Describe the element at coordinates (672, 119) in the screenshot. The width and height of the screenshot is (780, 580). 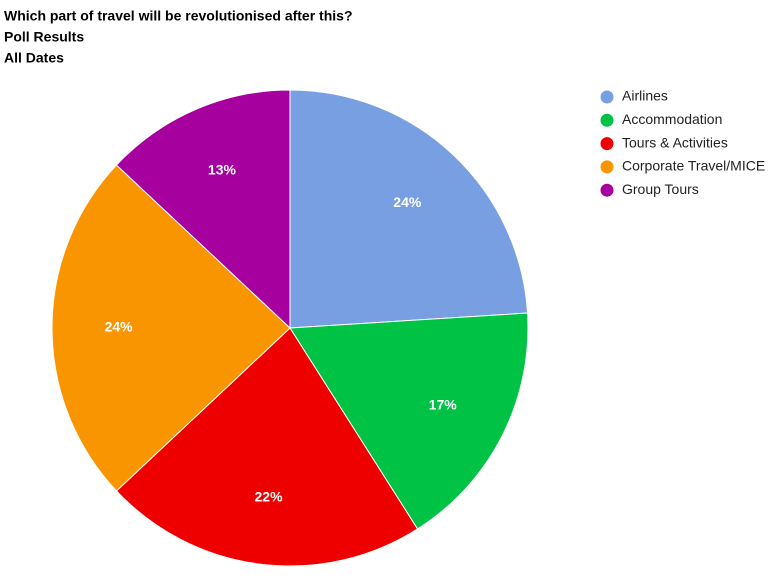
I see `legend-label: Accommodation` at that location.